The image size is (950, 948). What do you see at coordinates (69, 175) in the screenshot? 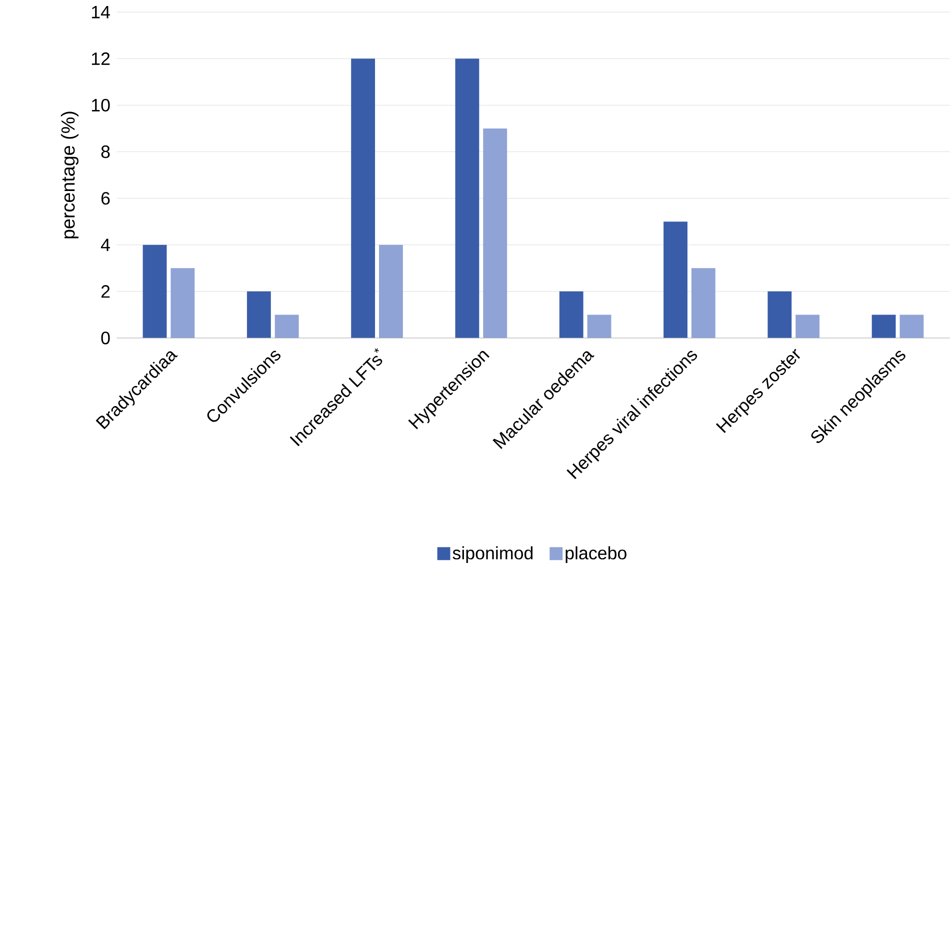
I see `y-axis-title: percentage (%)` at bounding box center [69, 175].